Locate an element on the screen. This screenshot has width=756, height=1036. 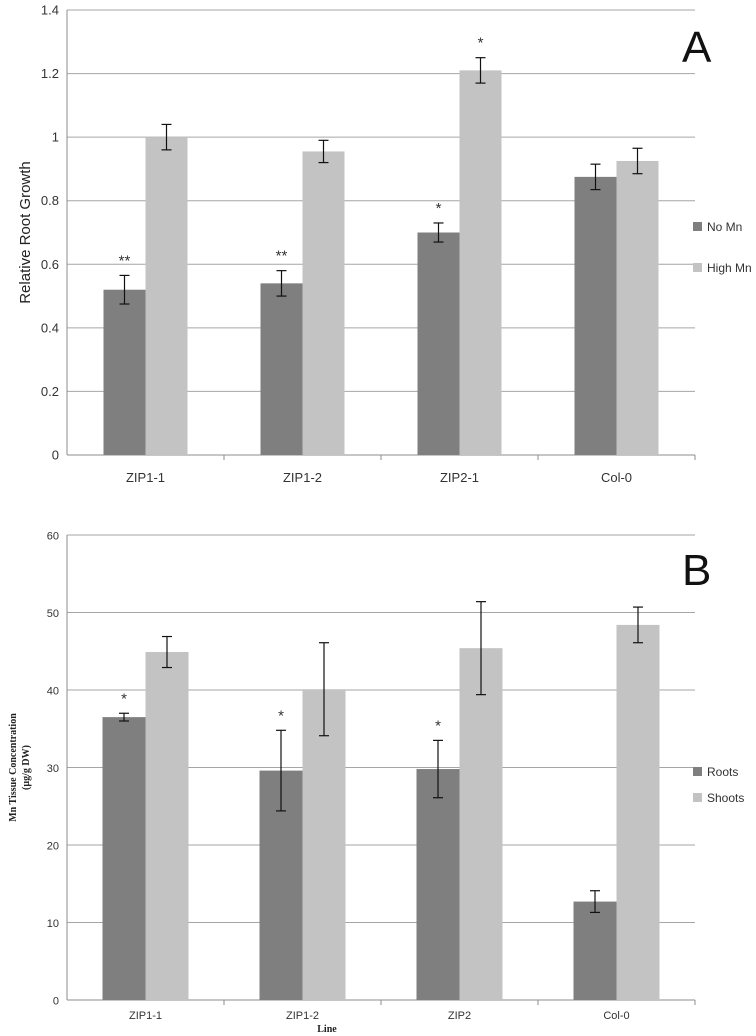
x-tick-label: ZIP2 is located at coordinates (459, 1016).